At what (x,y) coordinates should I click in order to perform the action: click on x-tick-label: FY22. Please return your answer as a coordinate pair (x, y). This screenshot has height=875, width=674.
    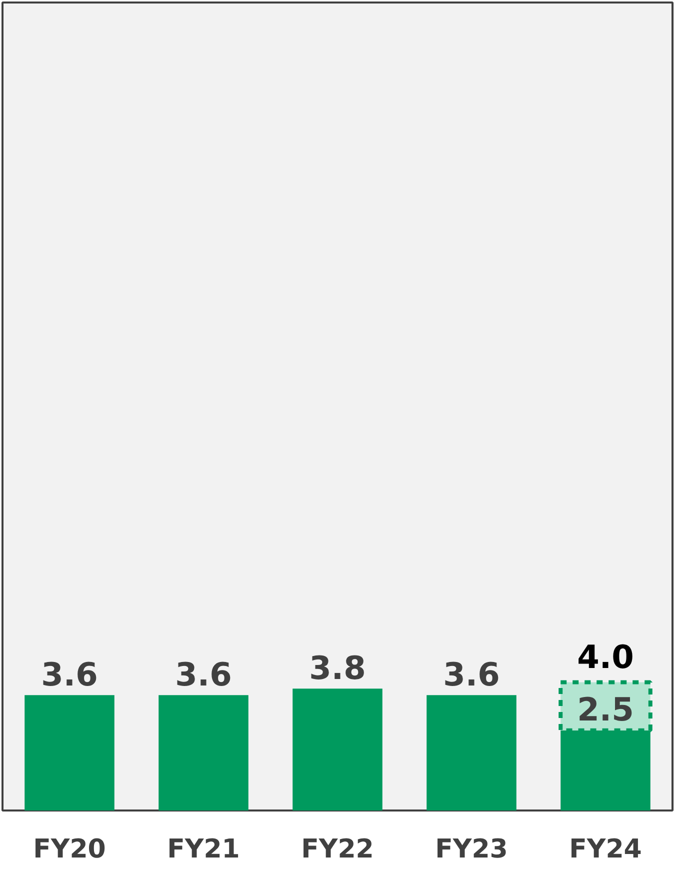
    Looking at the image, I should click on (337, 849).